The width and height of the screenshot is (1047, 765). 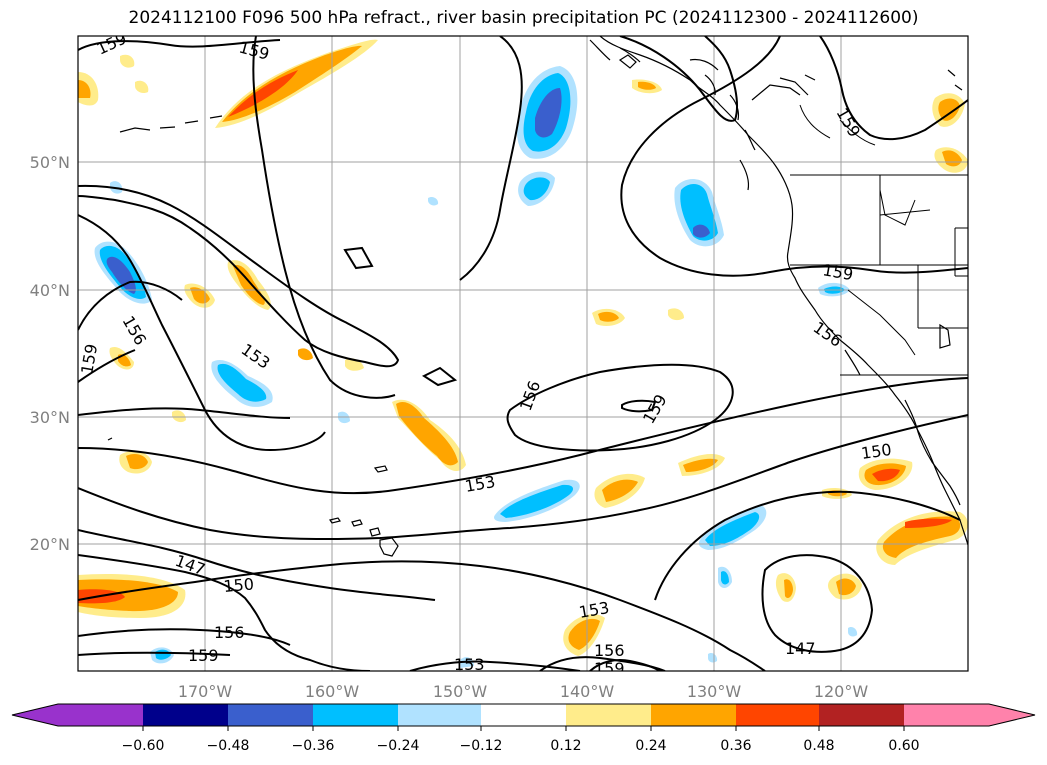 What do you see at coordinates (481, 746) in the screenshot?
I see `colorbar-tick-label: −0.12` at bounding box center [481, 746].